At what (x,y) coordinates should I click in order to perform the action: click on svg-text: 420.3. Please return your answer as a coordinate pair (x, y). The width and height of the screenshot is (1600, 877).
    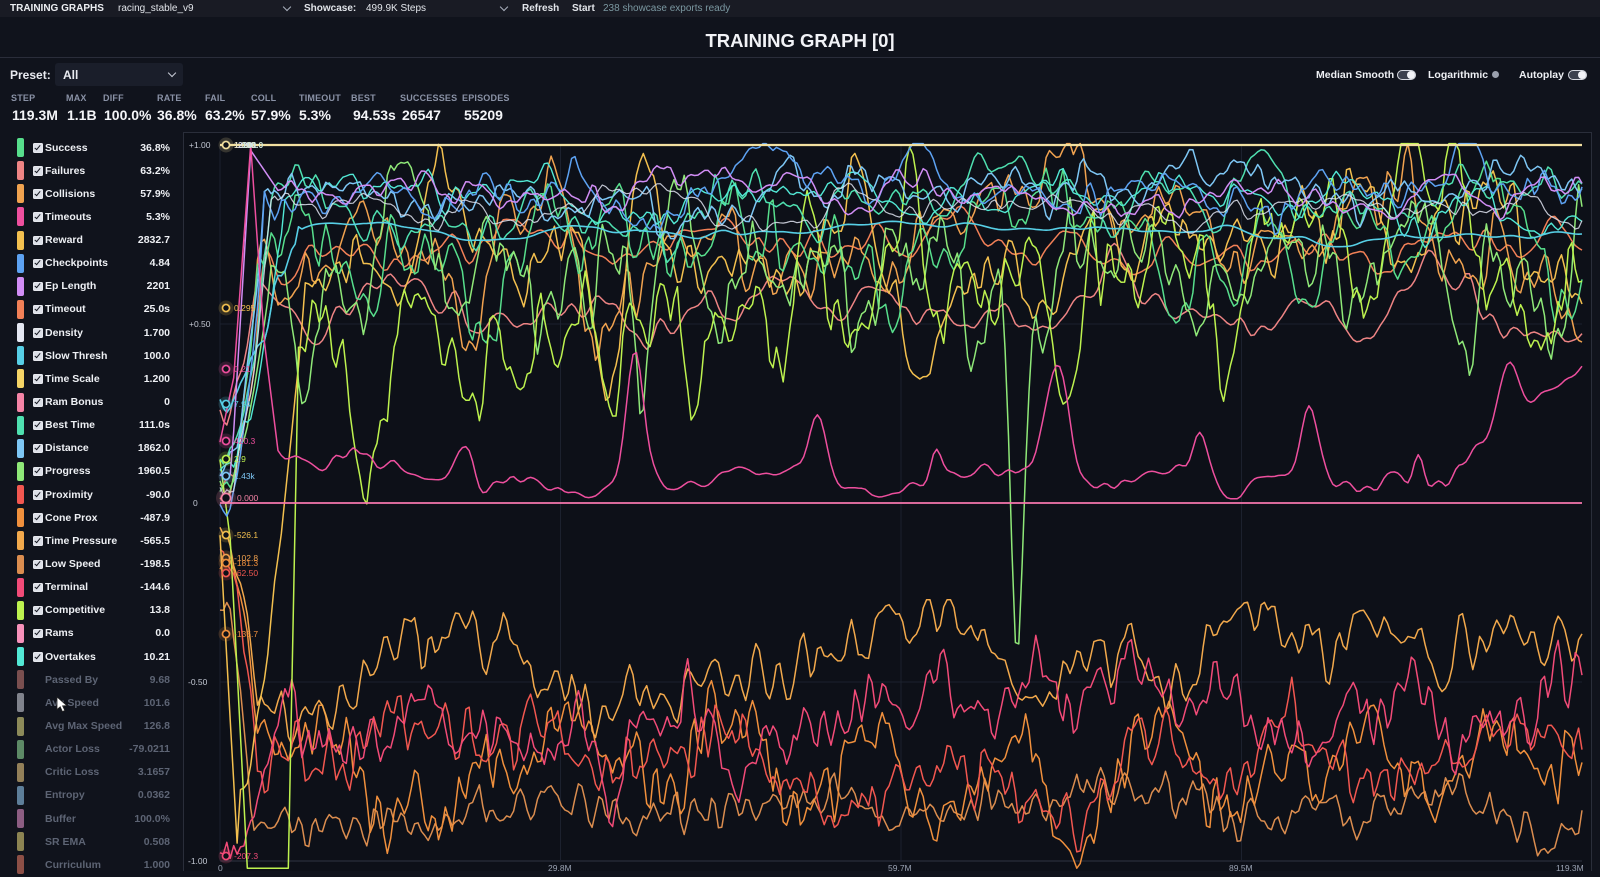
    Looking at the image, I should click on (245, 441).